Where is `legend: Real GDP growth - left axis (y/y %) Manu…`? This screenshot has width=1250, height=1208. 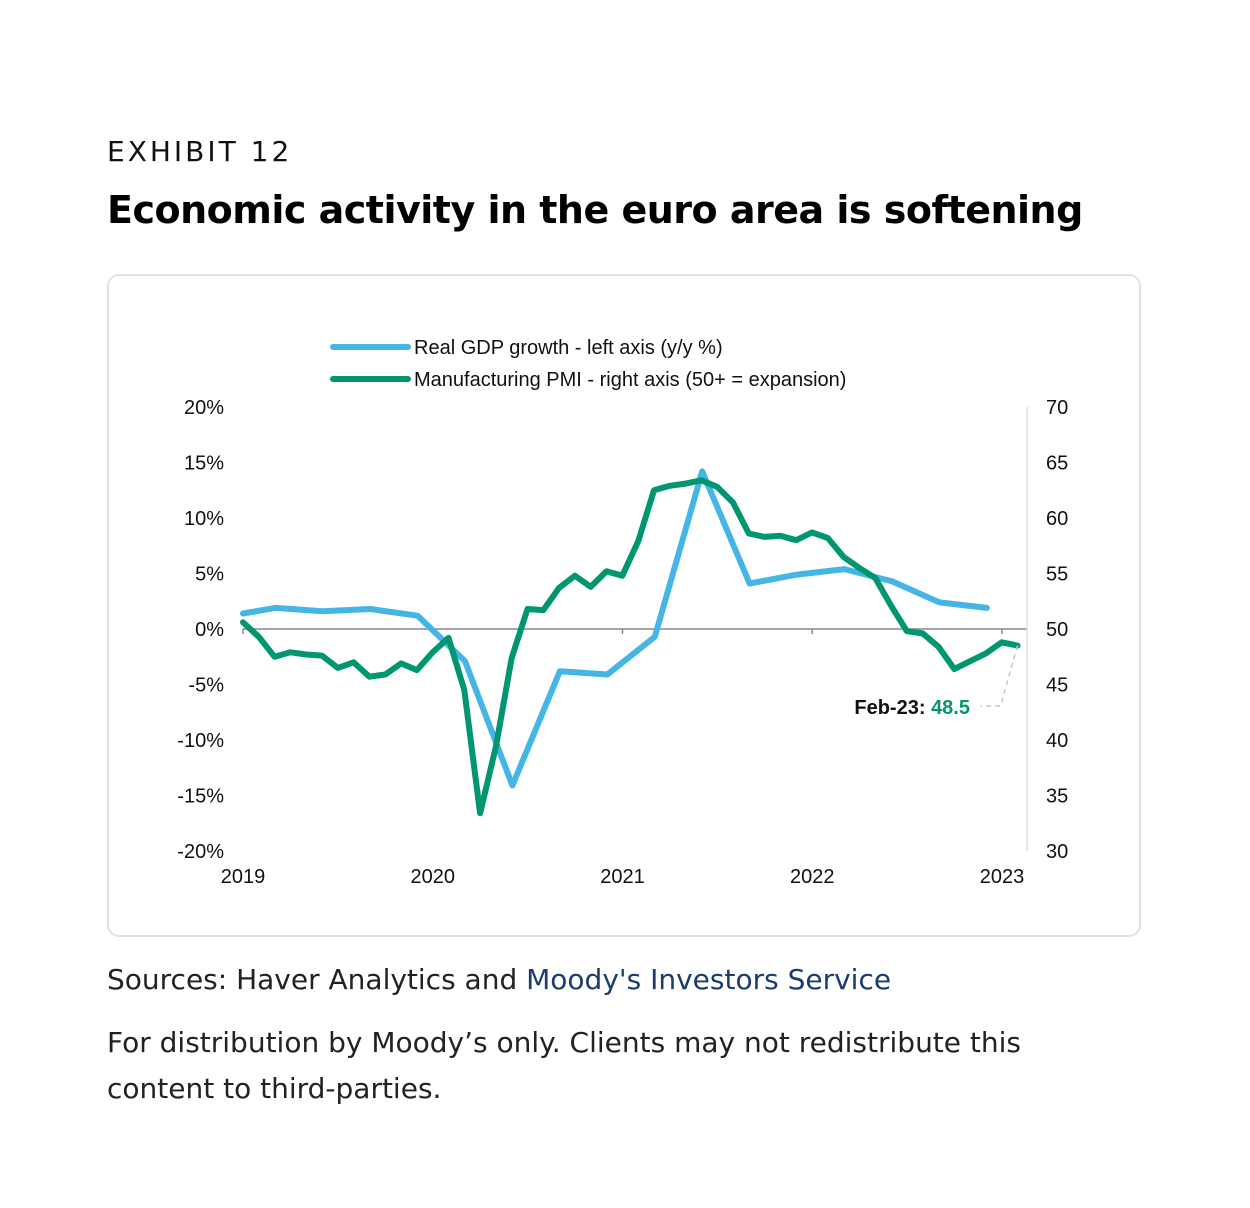 legend: Real GDP growth - left axis (y/y %) Manu… is located at coordinates (588, 364).